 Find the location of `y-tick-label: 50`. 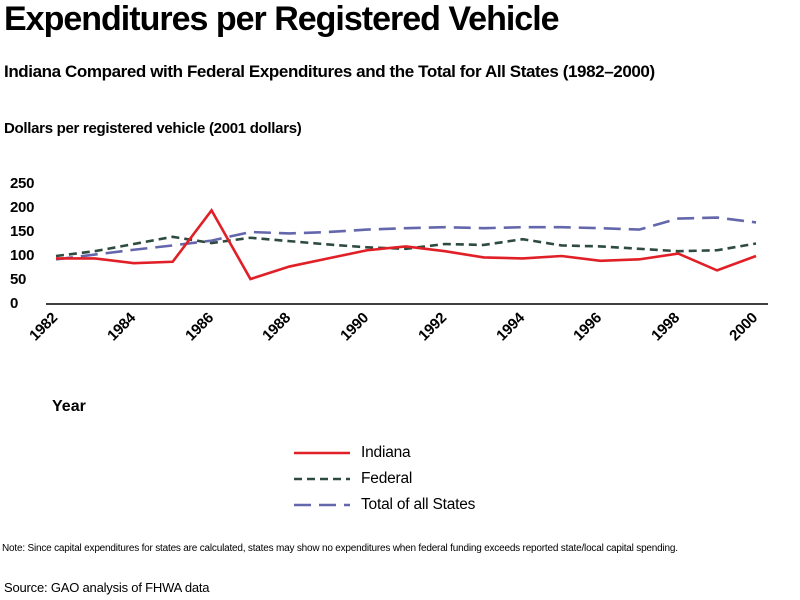

y-tick-label: 50 is located at coordinates (18, 279).